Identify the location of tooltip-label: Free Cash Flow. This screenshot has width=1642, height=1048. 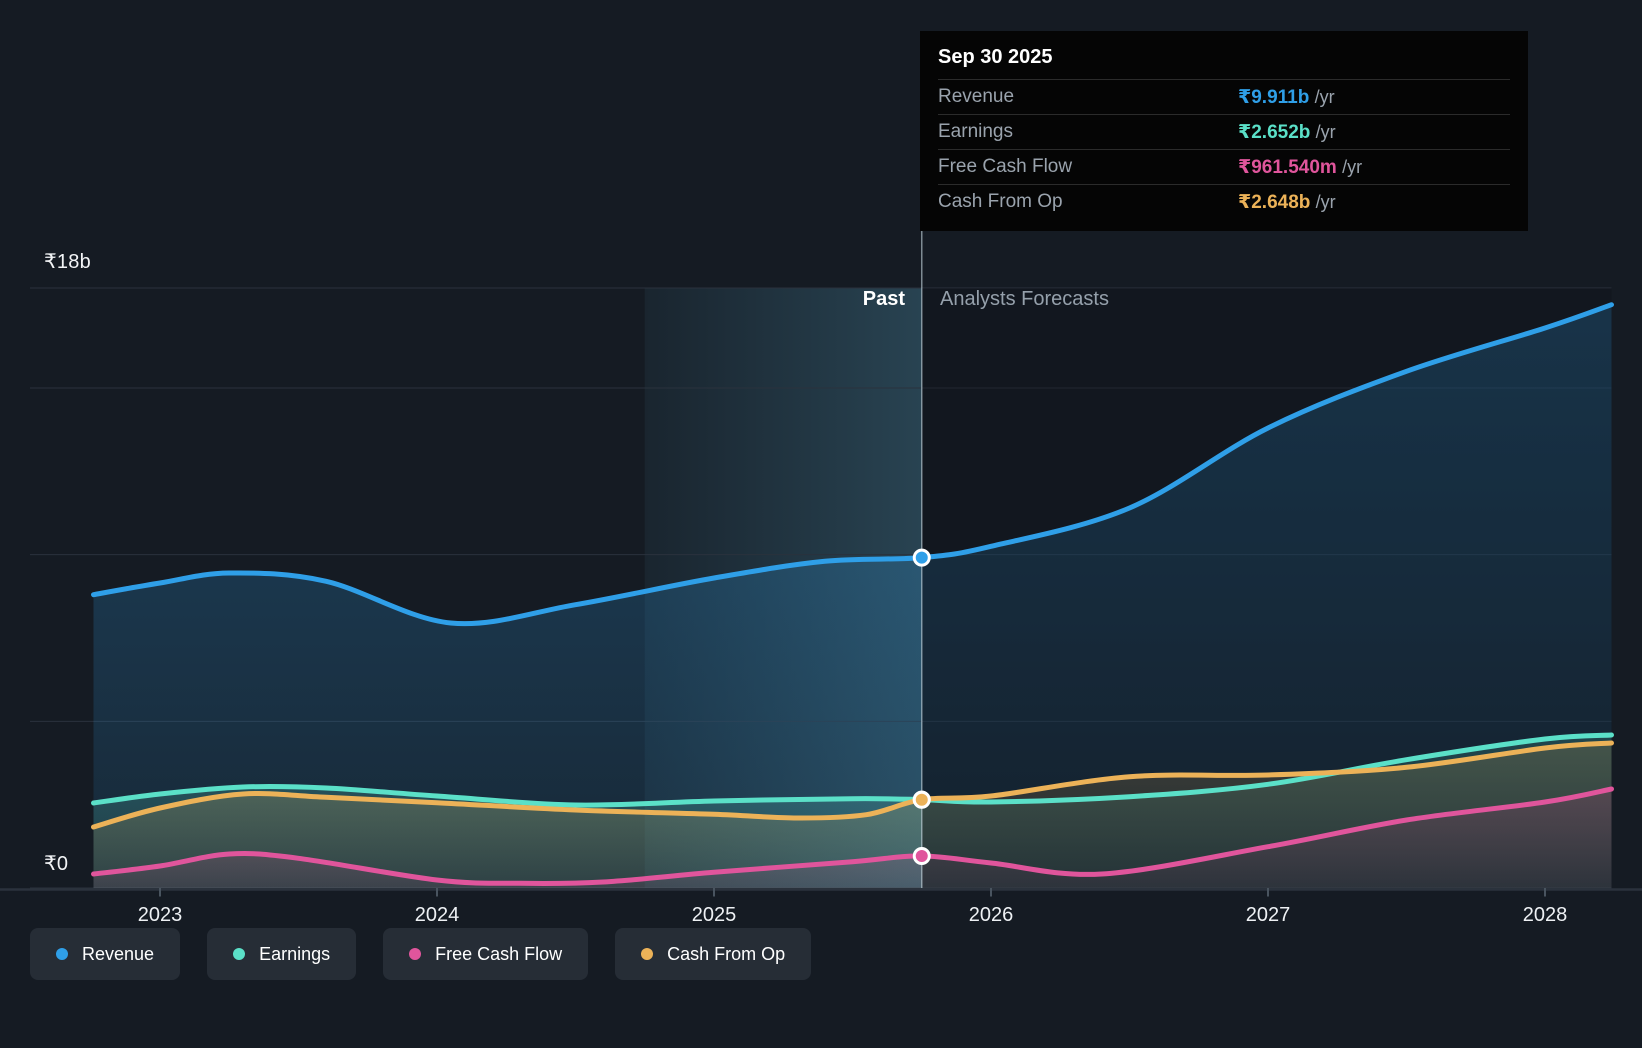
(1005, 166).